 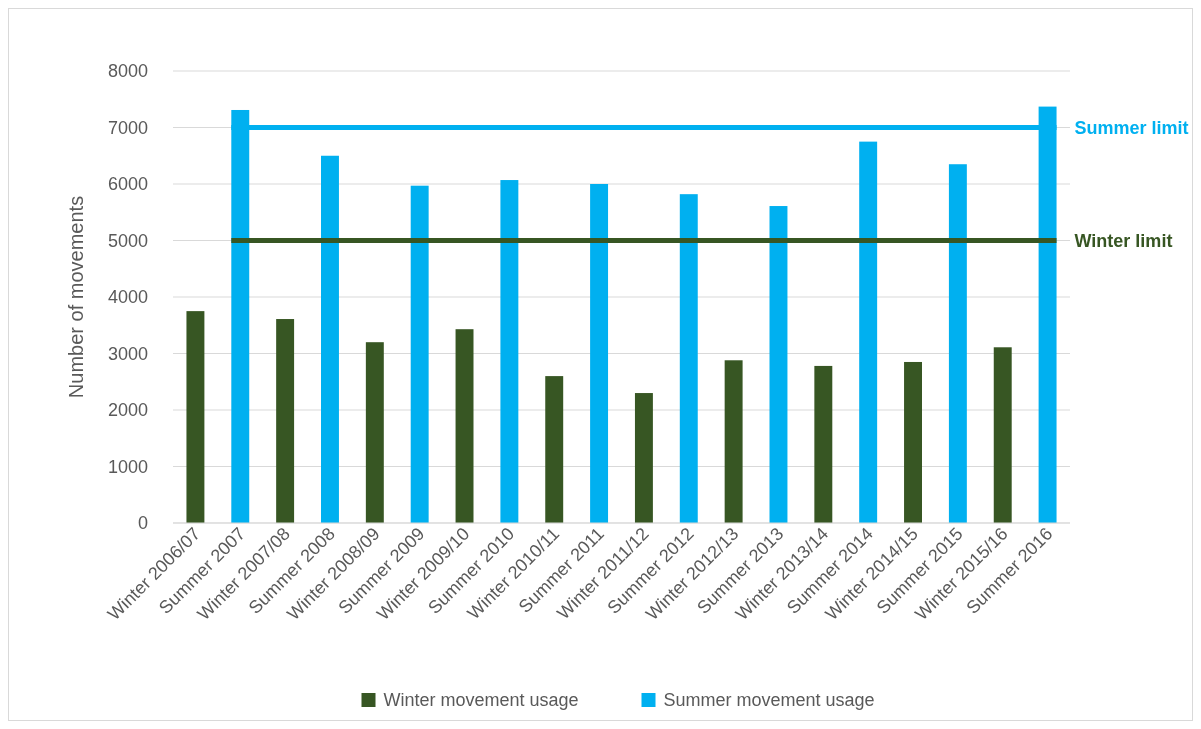 What do you see at coordinates (127, 353) in the screenshot?
I see `y-tick-label: 3000` at bounding box center [127, 353].